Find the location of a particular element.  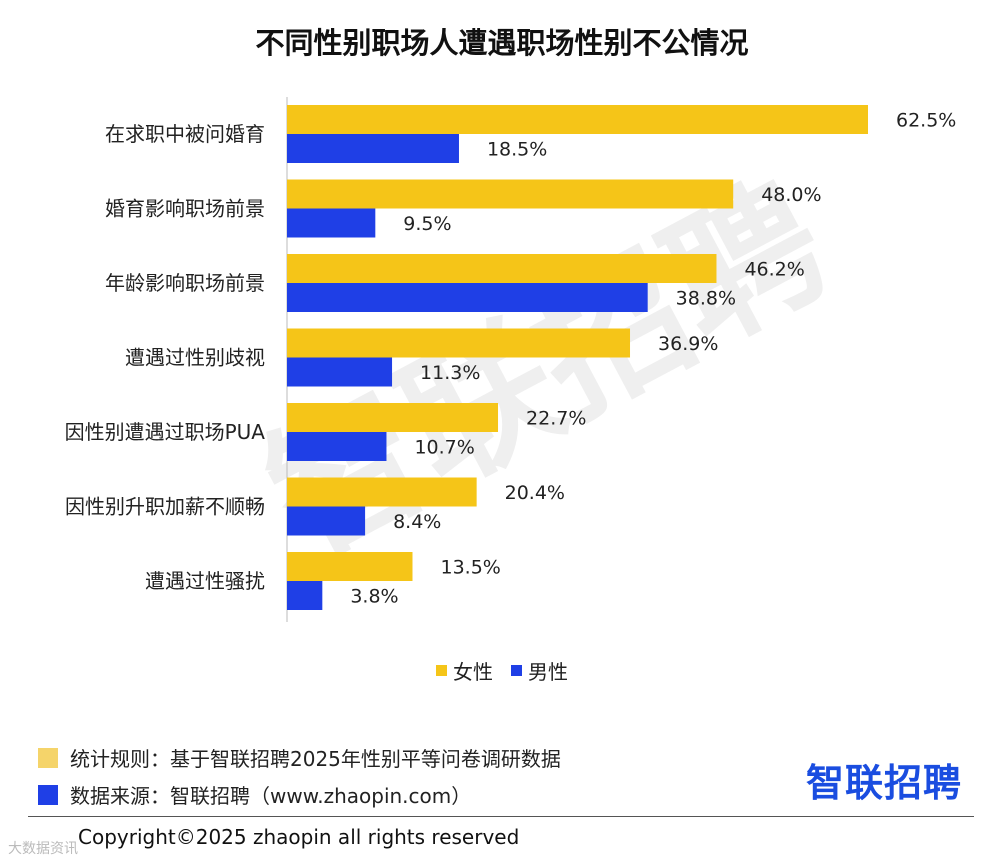

statistics-rule-note: 统计规则：基于智联招聘2025年性别平等问卷调研数据 is located at coordinates (299, 757).